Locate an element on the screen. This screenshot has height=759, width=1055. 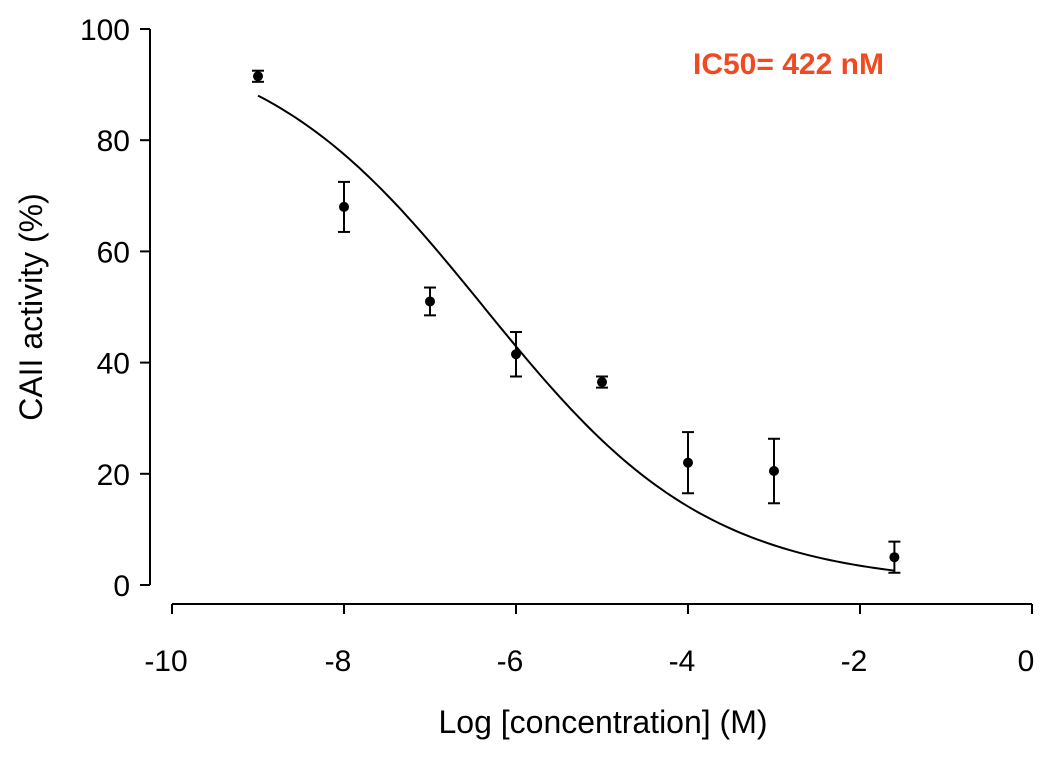
x-tick-label: -10 is located at coordinates (165, 661).